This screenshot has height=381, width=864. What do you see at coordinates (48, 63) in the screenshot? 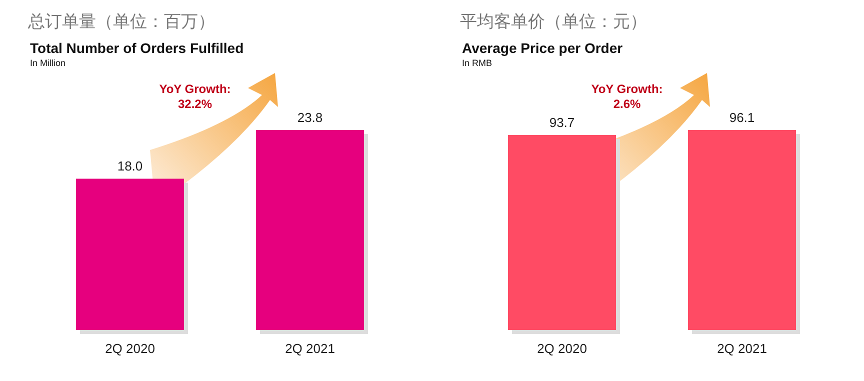
I see `y-axis-title: In Million` at bounding box center [48, 63].